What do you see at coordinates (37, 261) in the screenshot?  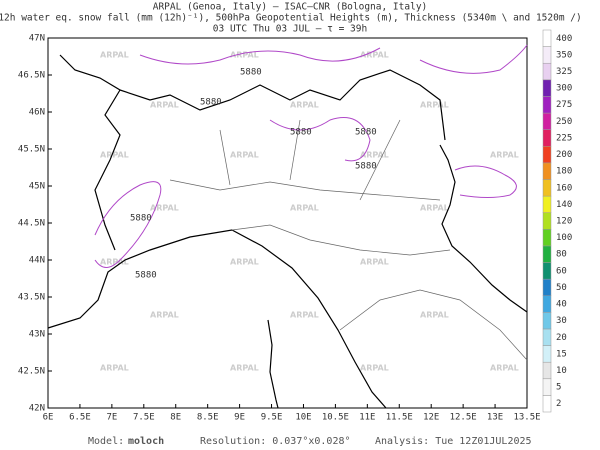 I see `y-tick-label: 44N` at bounding box center [37, 261].